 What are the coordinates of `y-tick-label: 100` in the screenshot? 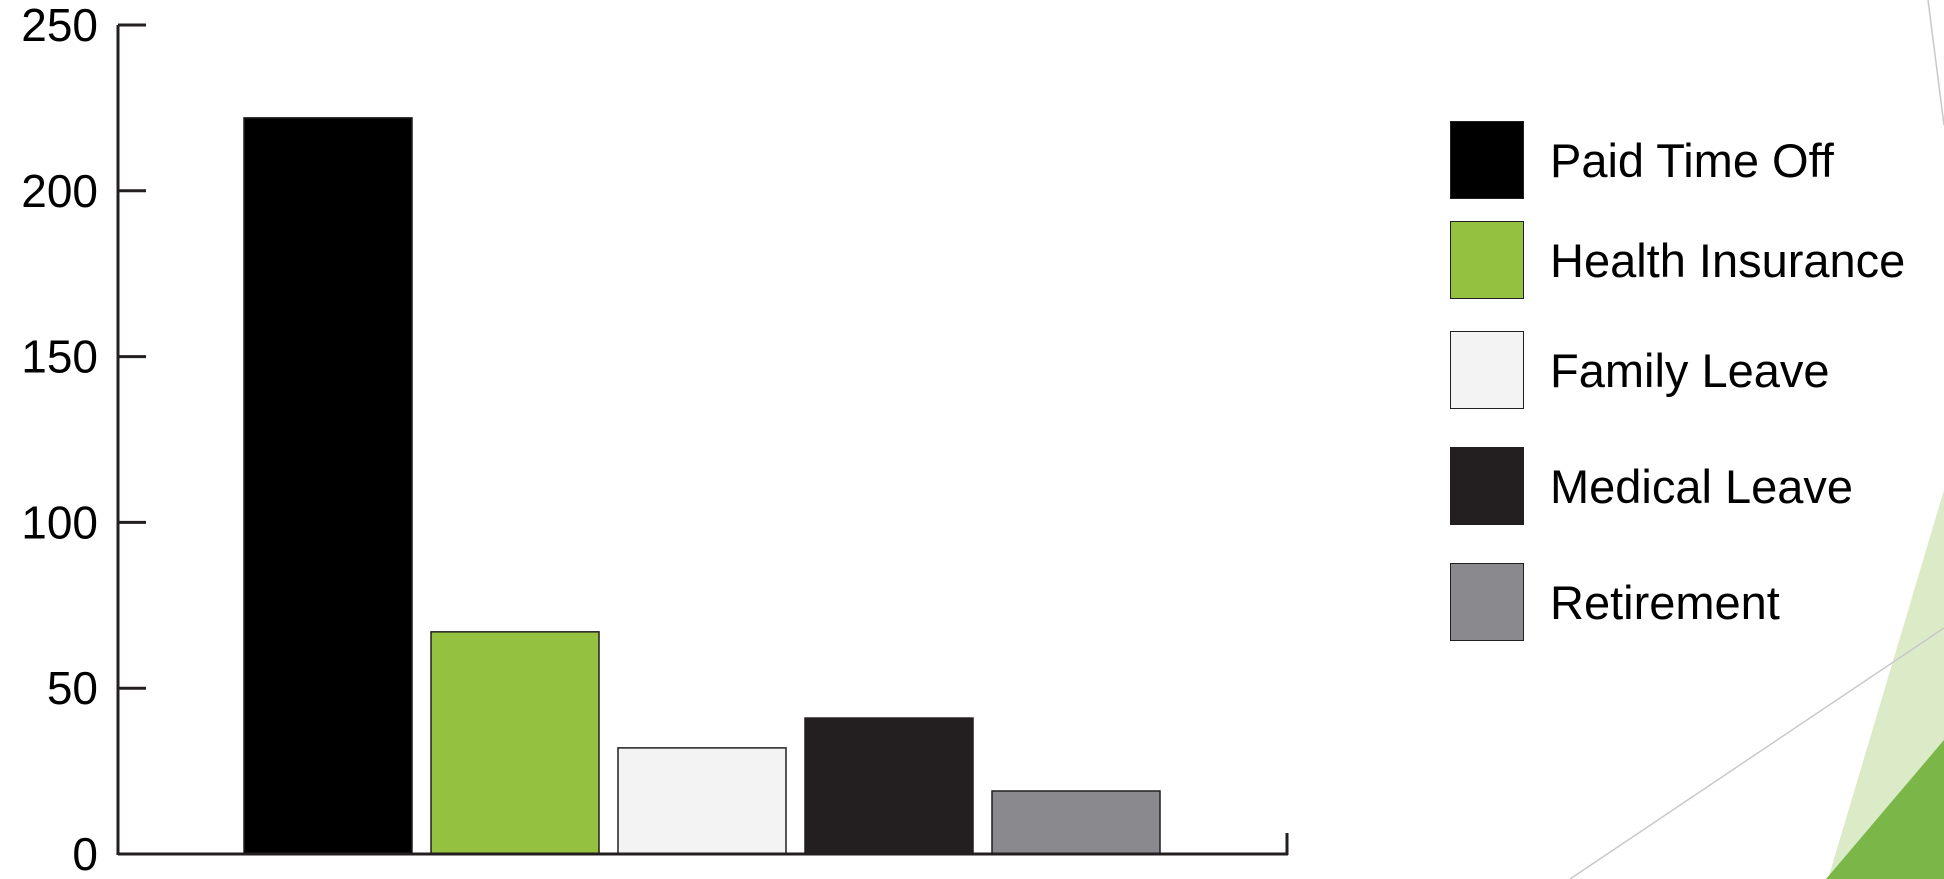 It's located at (59, 522).